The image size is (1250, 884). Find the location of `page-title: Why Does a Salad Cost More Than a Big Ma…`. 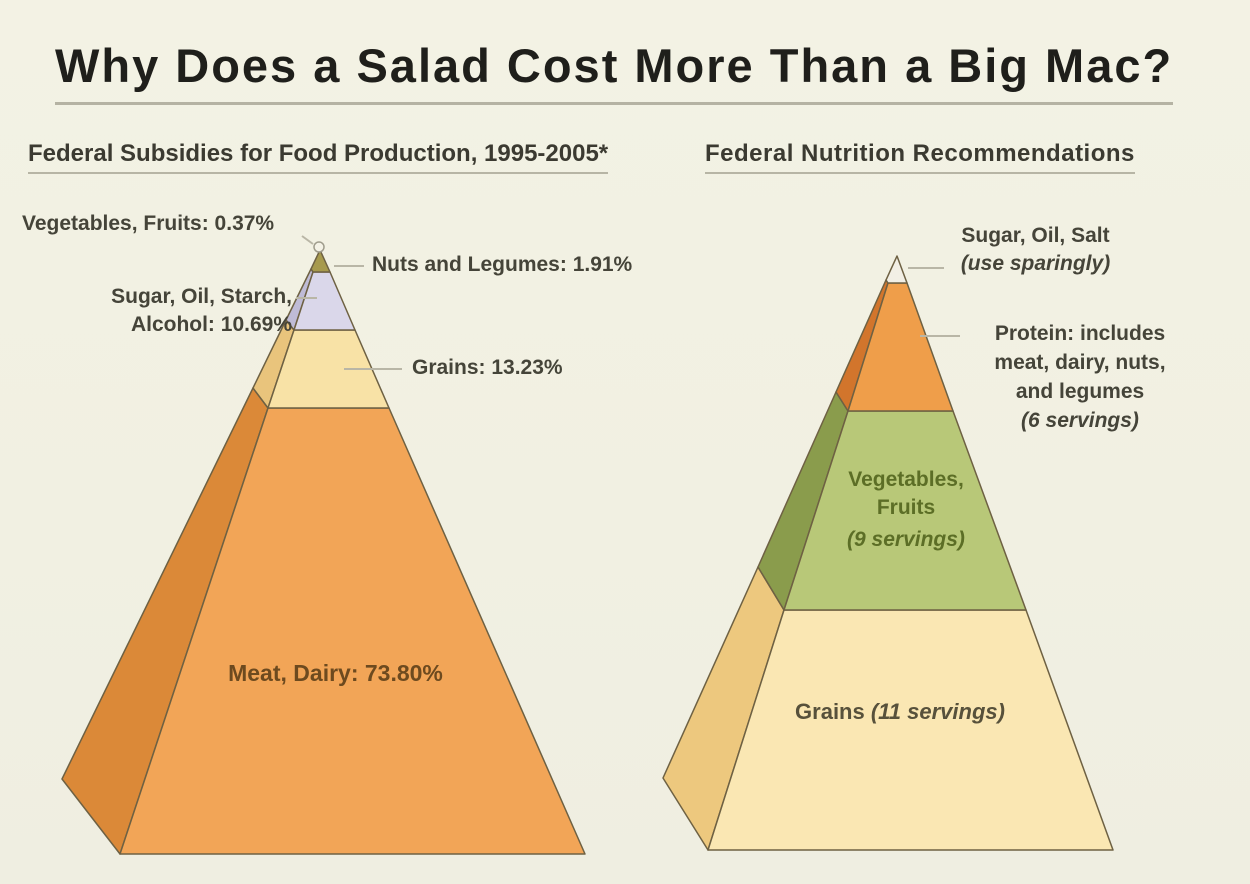

page-title: Why Does a Salad Cost More Than a Big Ma… is located at coordinates (614, 71).